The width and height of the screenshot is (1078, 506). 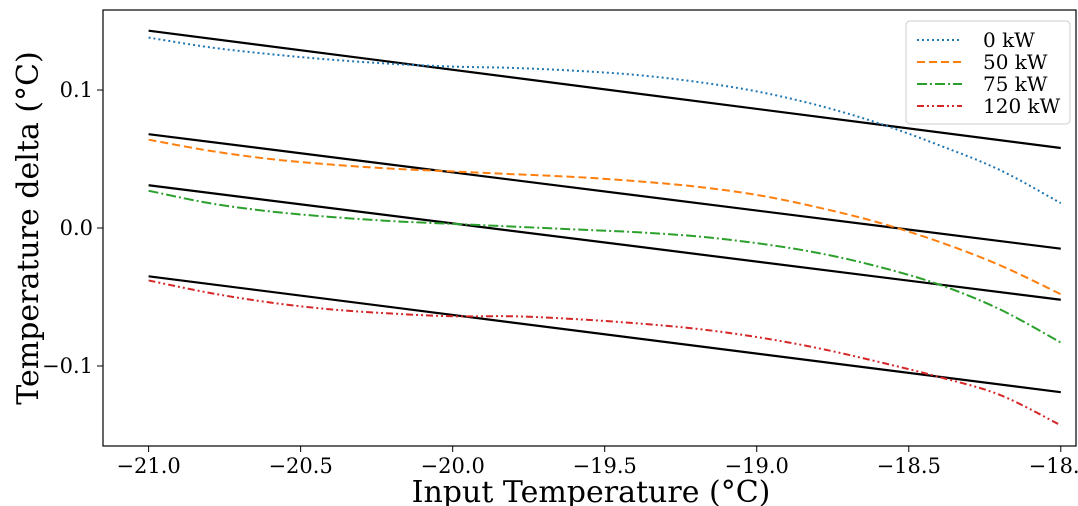 What do you see at coordinates (1009, 40) in the screenshot?
I see `legend-label-0: 0 kW` at bounding box center [1009, 40].